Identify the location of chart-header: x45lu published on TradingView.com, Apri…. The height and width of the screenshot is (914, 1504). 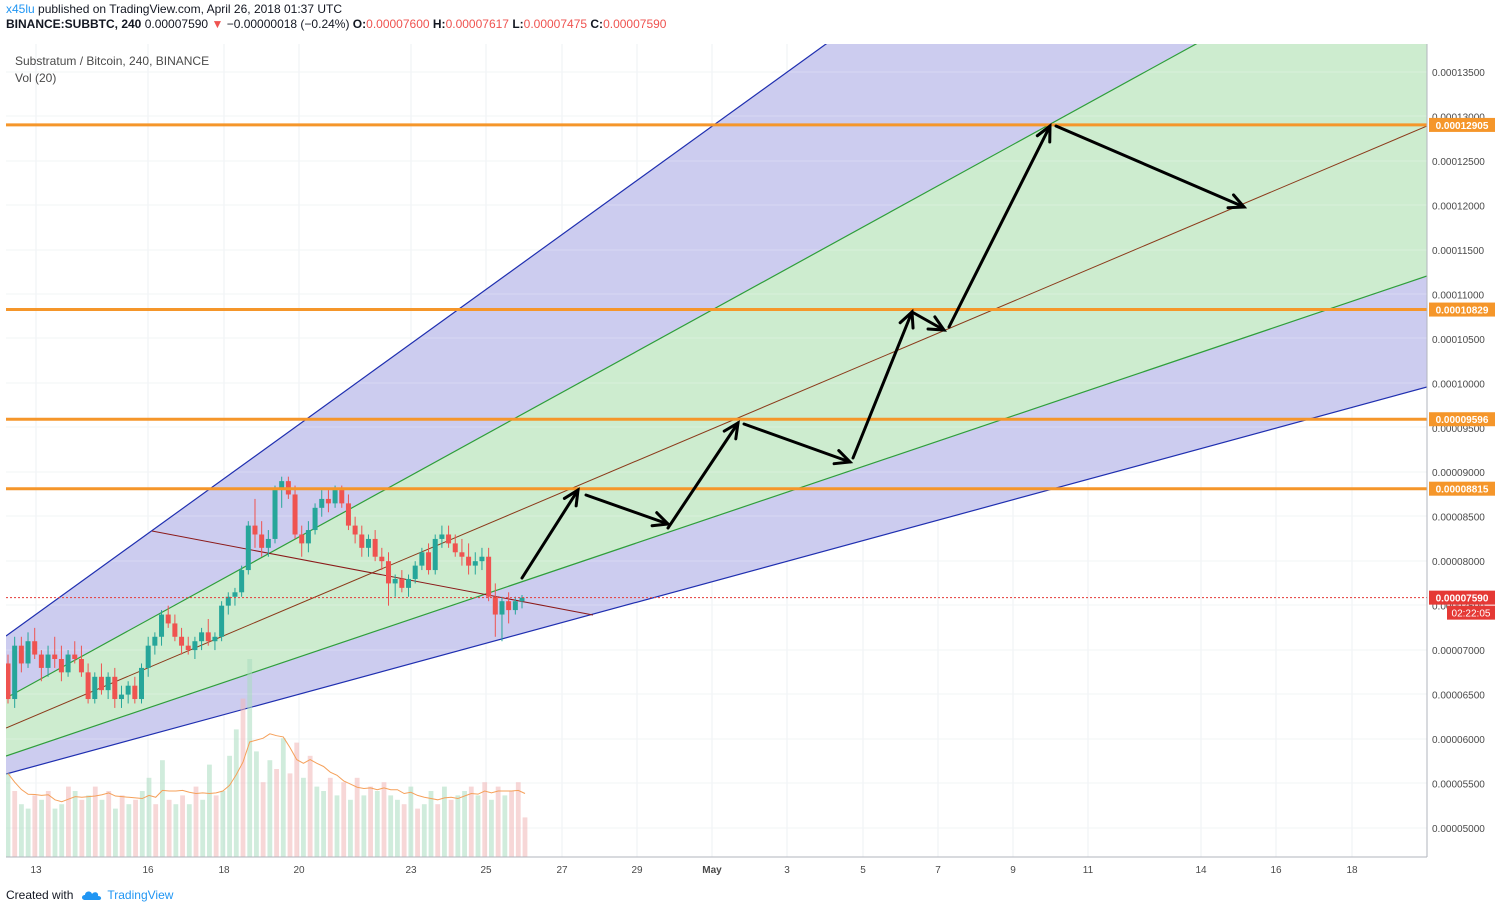
(336, 17).